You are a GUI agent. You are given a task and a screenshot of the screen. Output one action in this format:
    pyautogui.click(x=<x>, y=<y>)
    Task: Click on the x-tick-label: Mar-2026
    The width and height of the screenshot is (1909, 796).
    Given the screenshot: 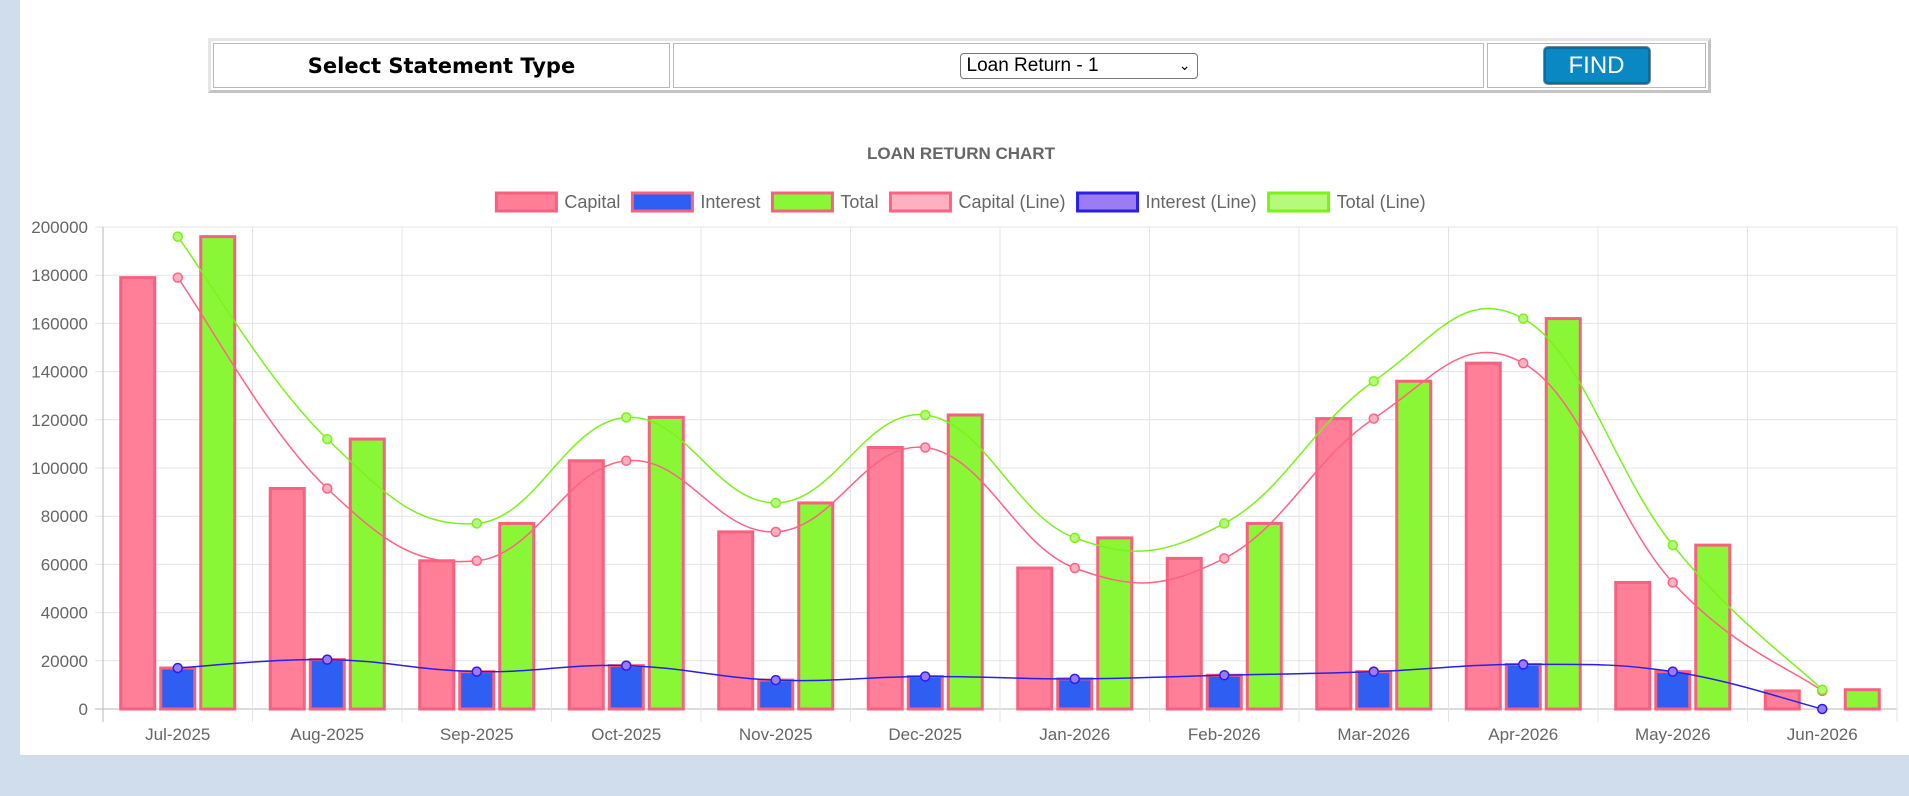 What is the action you would take?
    pyautogui.click(x=1373, y=734)
    